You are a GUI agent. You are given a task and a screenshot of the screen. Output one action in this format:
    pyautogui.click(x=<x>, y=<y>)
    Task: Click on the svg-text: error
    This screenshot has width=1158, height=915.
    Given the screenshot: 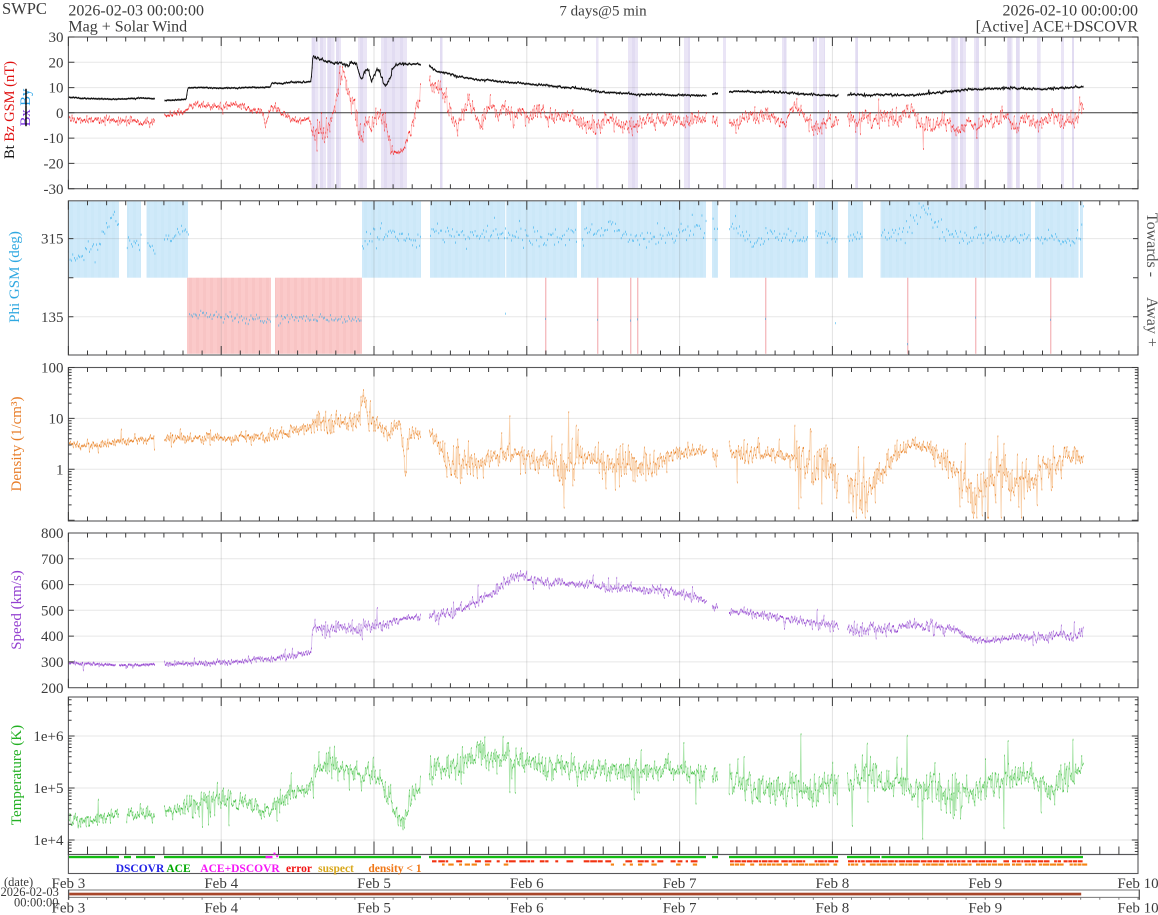 What is the action you would take?
    pyautogui.click(x=299, y=869)
    